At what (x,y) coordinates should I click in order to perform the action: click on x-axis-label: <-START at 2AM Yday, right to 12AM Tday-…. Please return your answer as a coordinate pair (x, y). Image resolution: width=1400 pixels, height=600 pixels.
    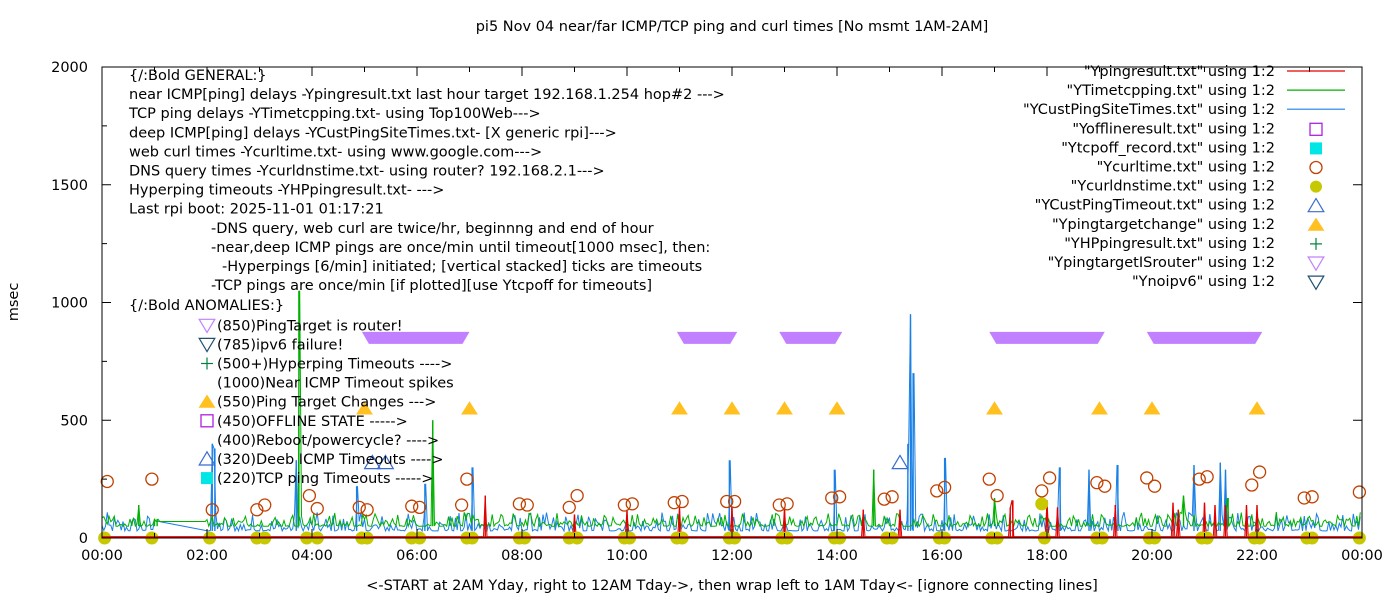
    Looking at the image, I should click on (732, 586).